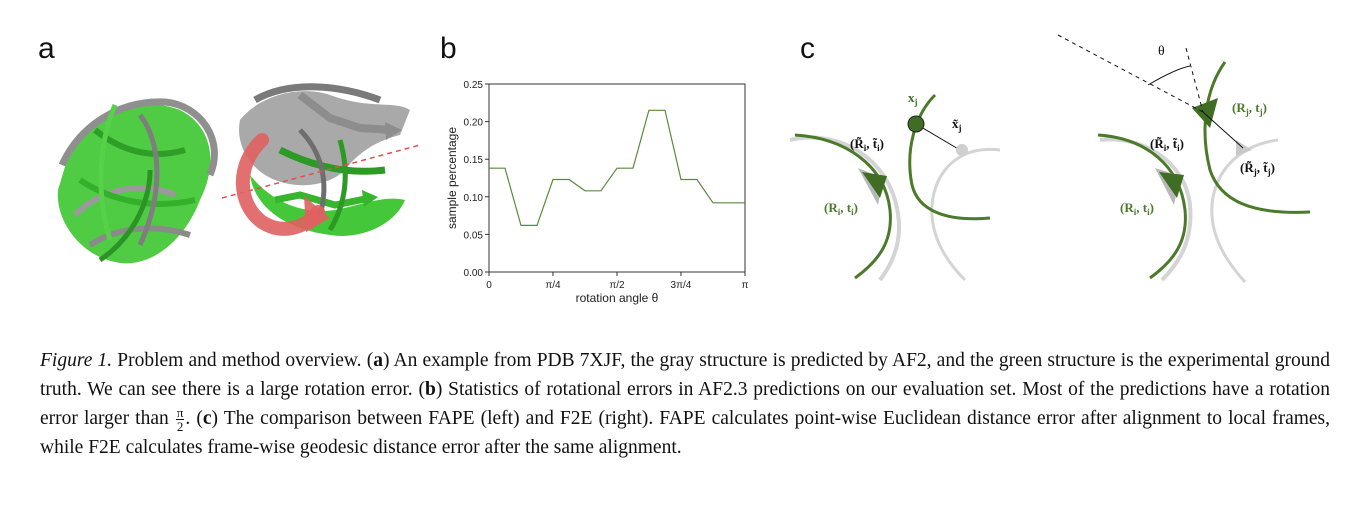 This screenshot has width=1356, height=530. Describe the element at coordinates (1249, 108) in the screenshot. I see `label-f2e-true-j: (Rj, tj)` at that location.